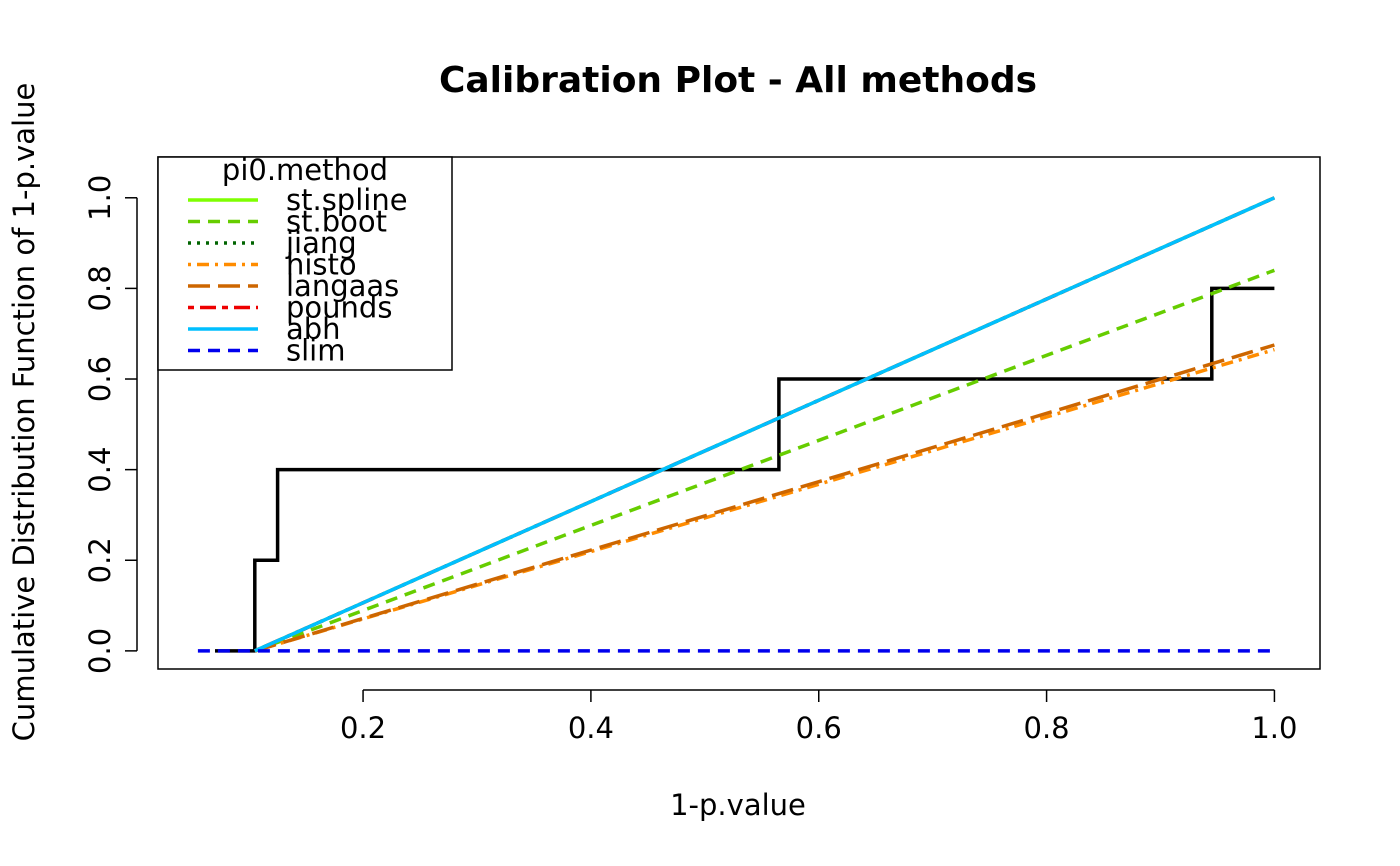  I want to click on y-axis: 0.0 0.2 0.4 0.6 0.8 1.0, so click(110, 424).